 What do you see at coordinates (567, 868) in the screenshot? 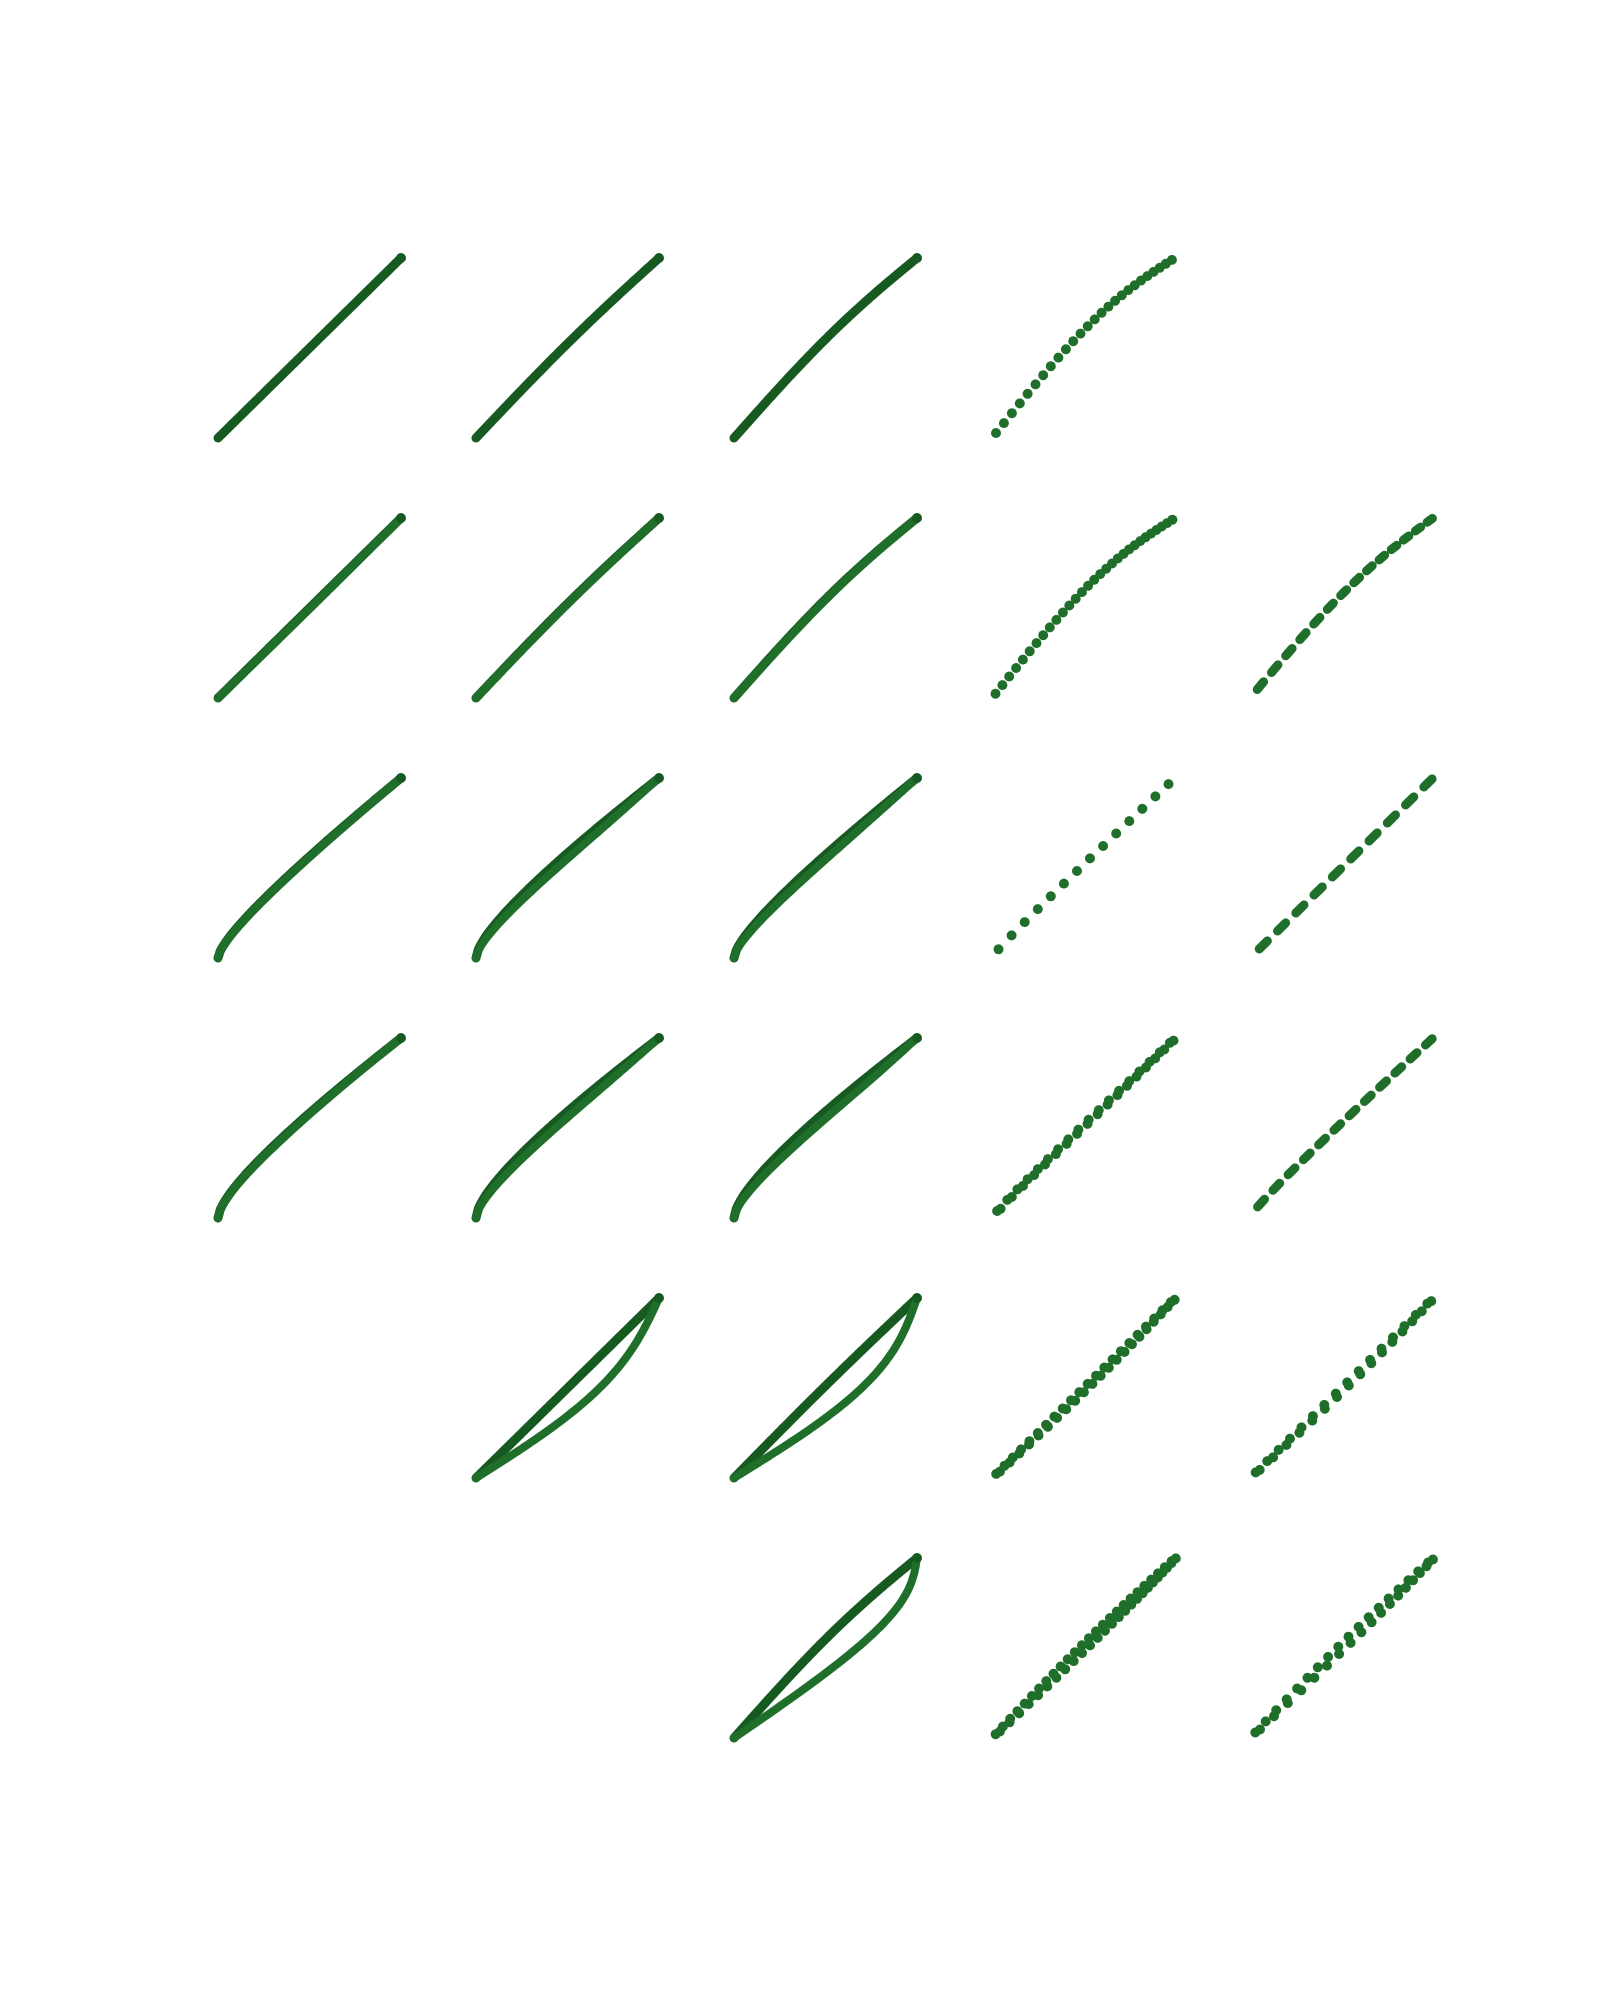
I see `panel-r2-c1` at bounding box center [567, 868].